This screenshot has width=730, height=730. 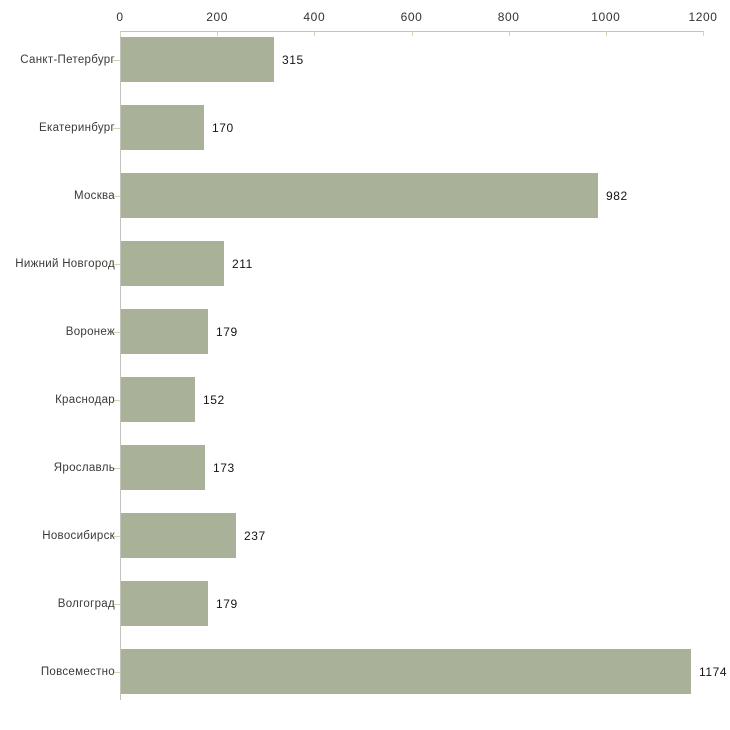 What do you see at coordinates (703, 17) in the screenshot?
I see `x-tick-label: 1200` at bounding box center [703, 17].